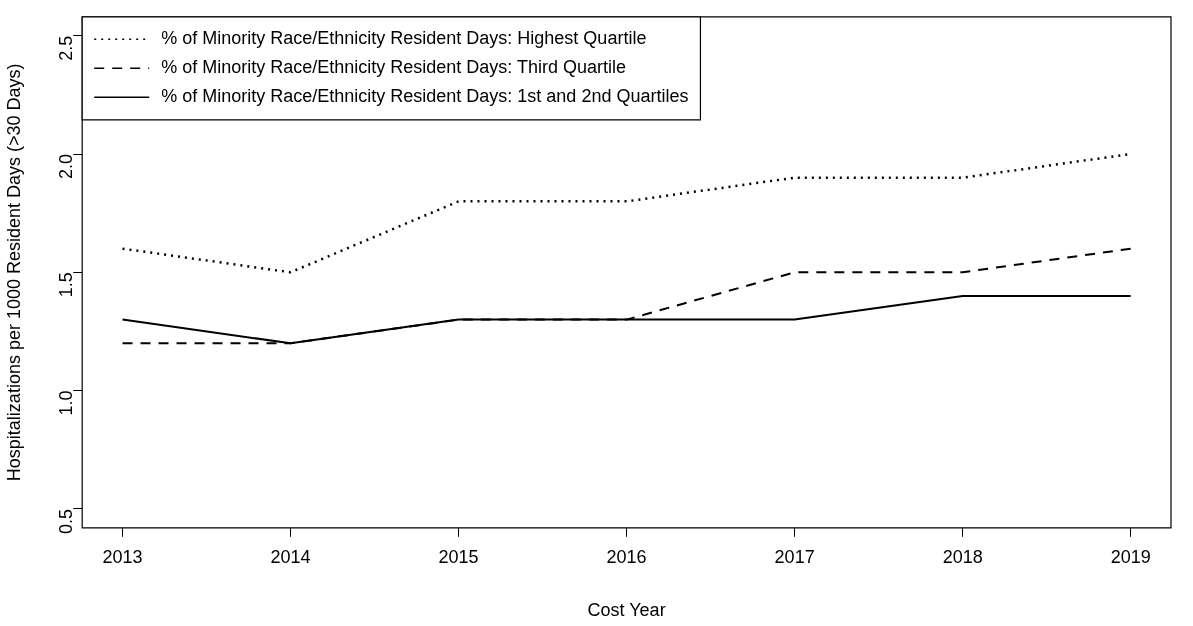 The height and width of the screenshot is (626, 1193). I want to click on x-tick-label: 2015, so click(458, 556).